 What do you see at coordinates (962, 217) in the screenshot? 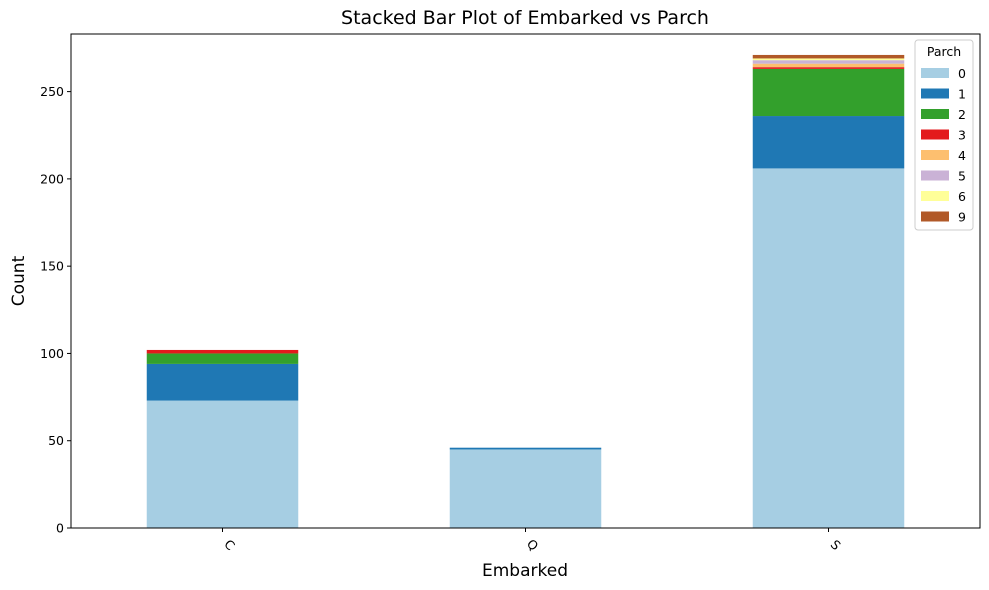
I see `legend-label-9: 9` at bounding box center [962, 217].